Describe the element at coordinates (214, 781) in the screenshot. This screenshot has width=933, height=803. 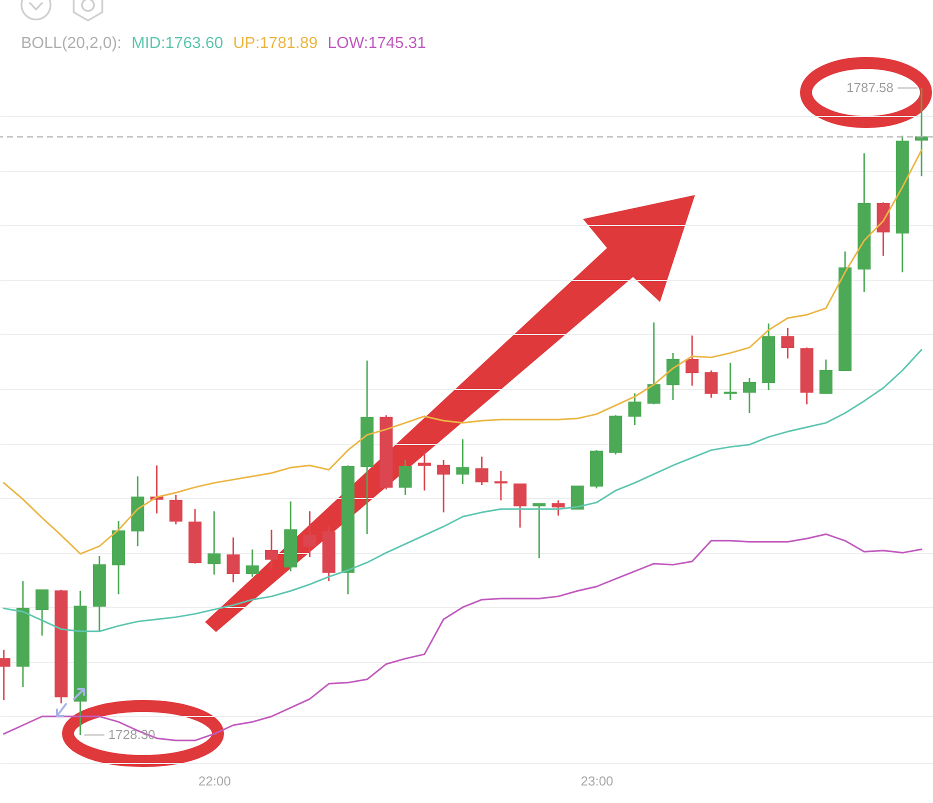
I see `x-tick-label: 22:00` at that location.